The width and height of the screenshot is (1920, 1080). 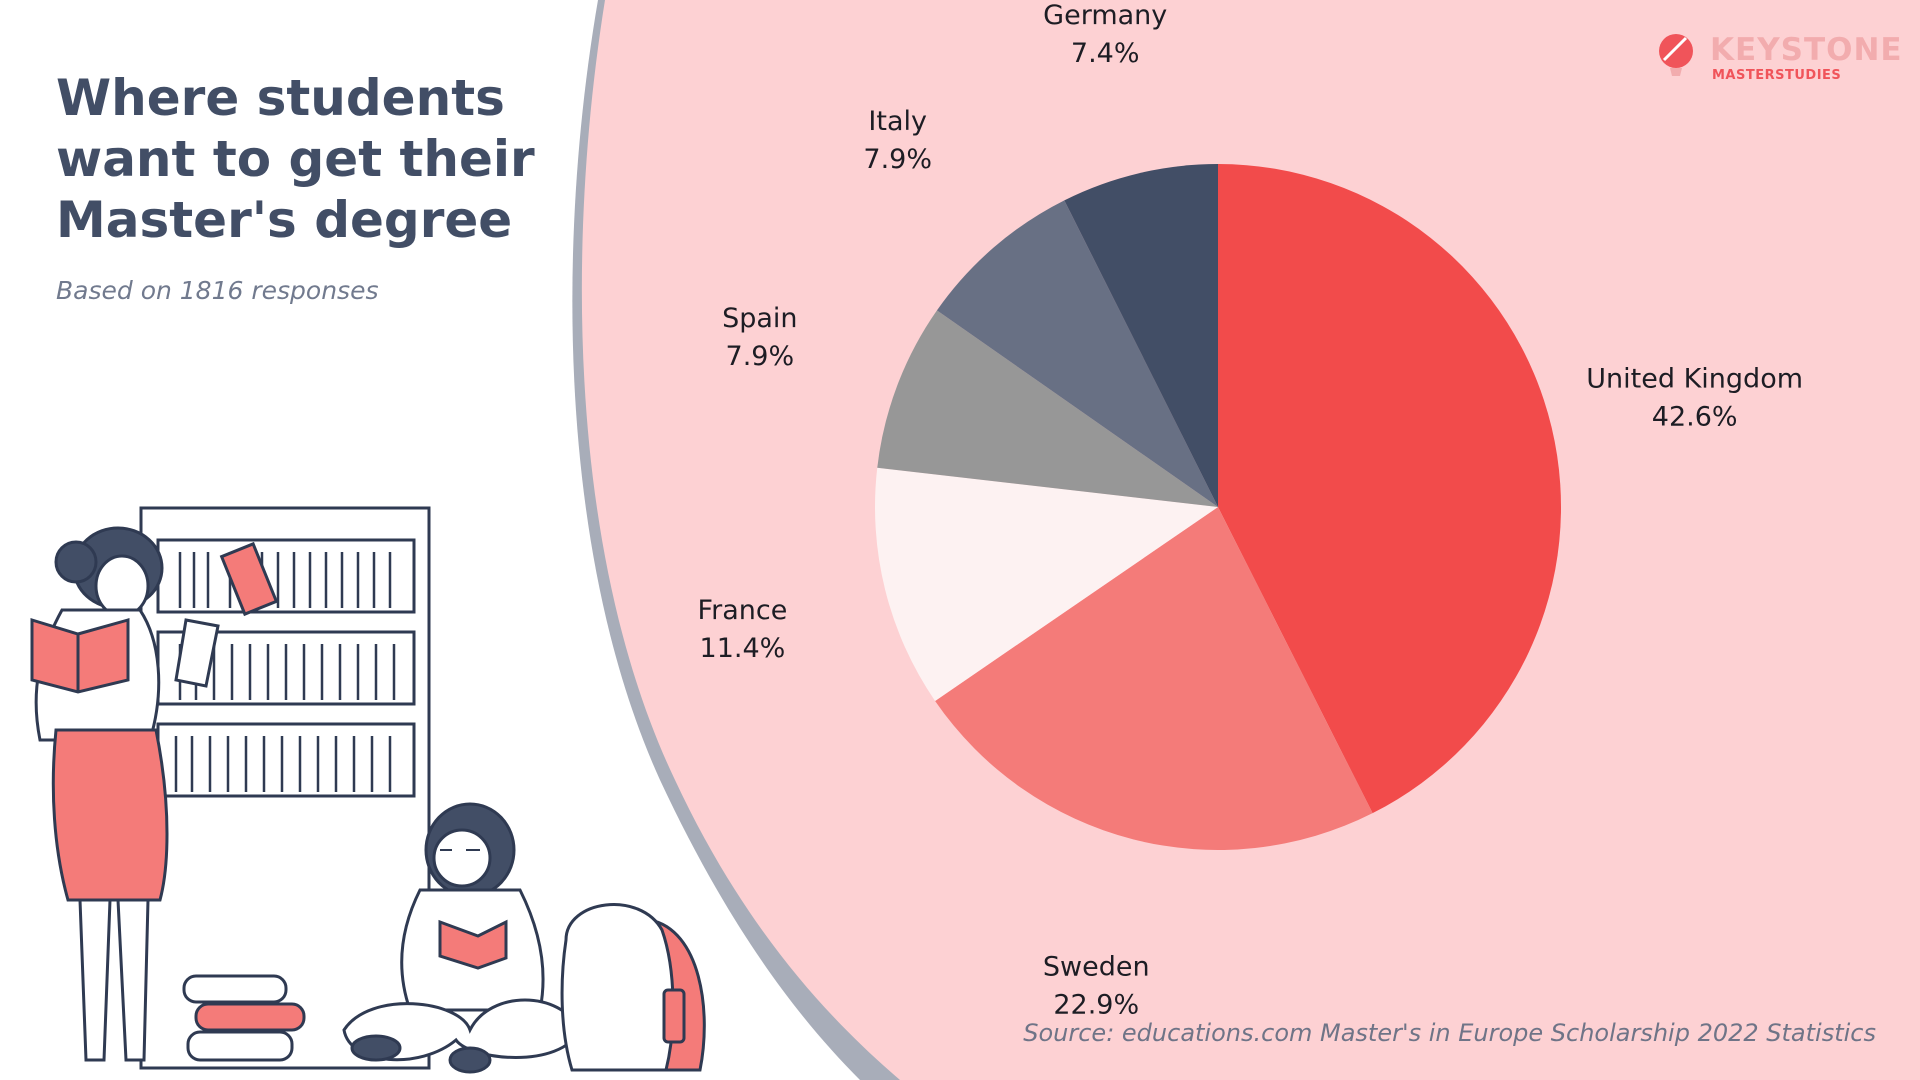 What do you see at coordinates (295, 159) in the screenshot?
I see `title-line-2: want to get their` at bounding box center [295, 159].